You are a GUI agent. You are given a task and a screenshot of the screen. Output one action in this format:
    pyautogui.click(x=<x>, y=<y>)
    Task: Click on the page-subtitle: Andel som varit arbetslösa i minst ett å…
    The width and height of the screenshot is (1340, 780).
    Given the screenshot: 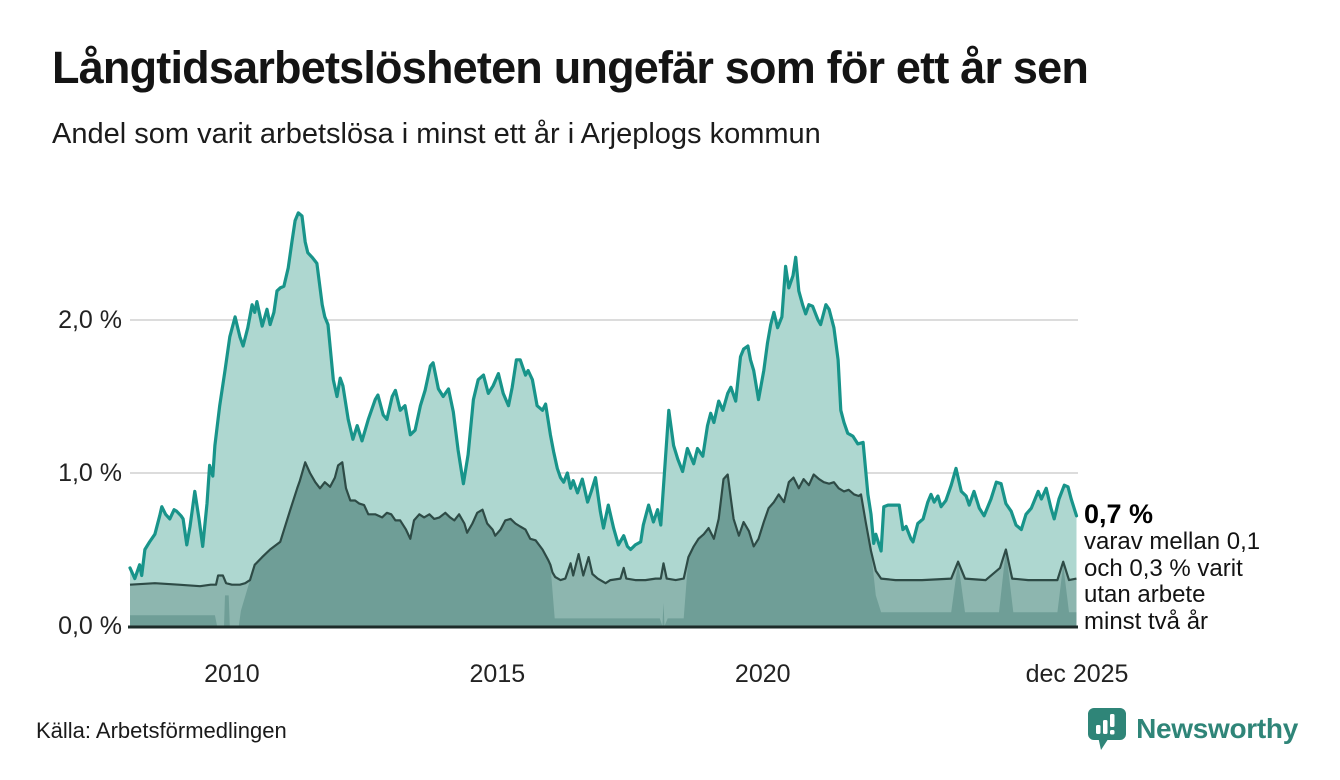 What is the action you would take?
    pyautogui.click(x=436, y=134)
    